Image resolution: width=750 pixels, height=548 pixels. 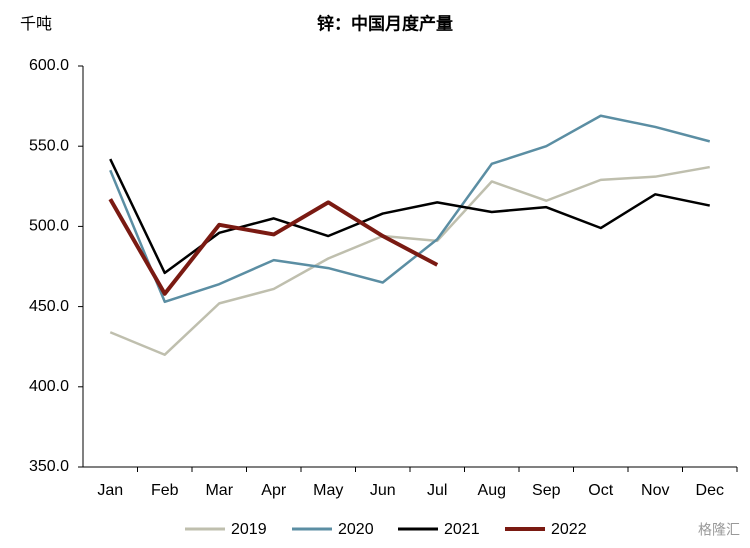 I want to click on line-series, so click(x=273, y=247).